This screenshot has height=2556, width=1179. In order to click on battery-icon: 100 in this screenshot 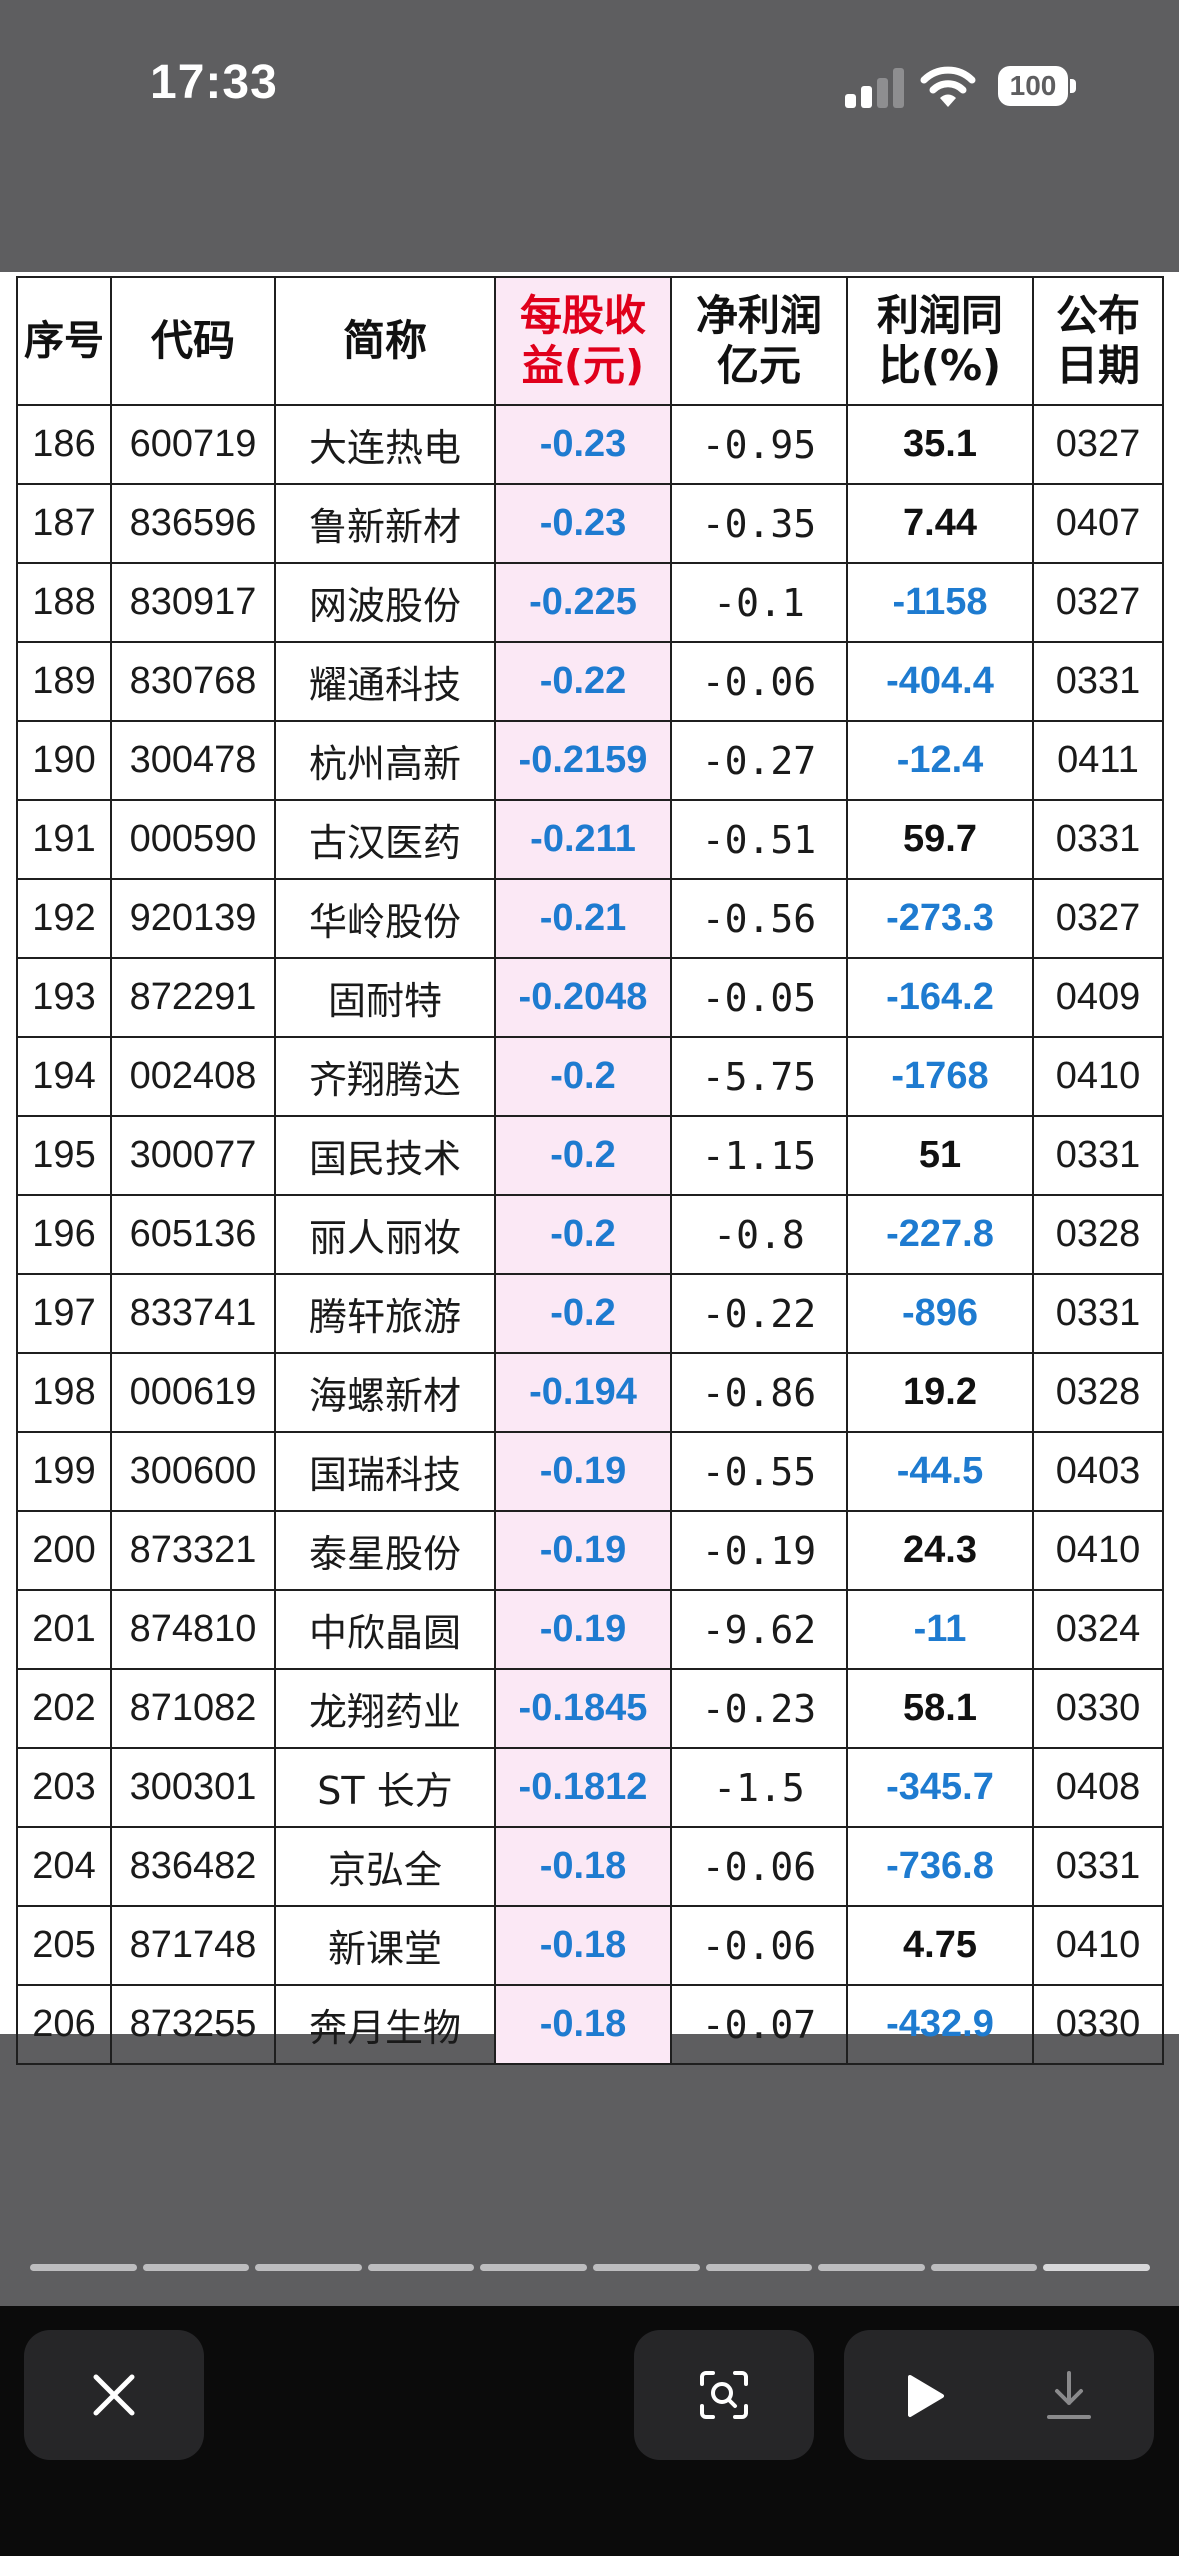, I will do `click(1037, 86)`.